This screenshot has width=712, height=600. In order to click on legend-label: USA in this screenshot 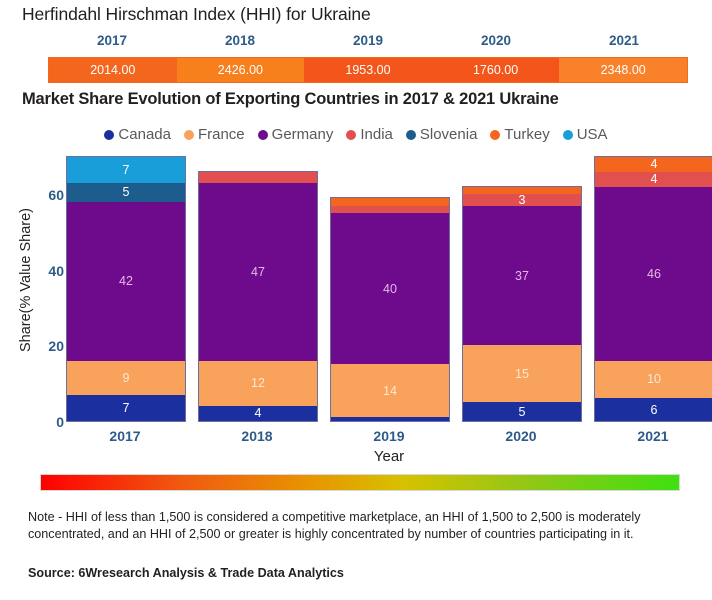, I will do `click(592, 134)`.